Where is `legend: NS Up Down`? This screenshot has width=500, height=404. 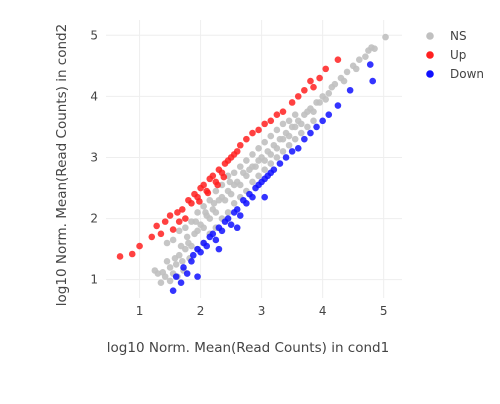
legend: NS Up Down is located at coordinates (455, 55).